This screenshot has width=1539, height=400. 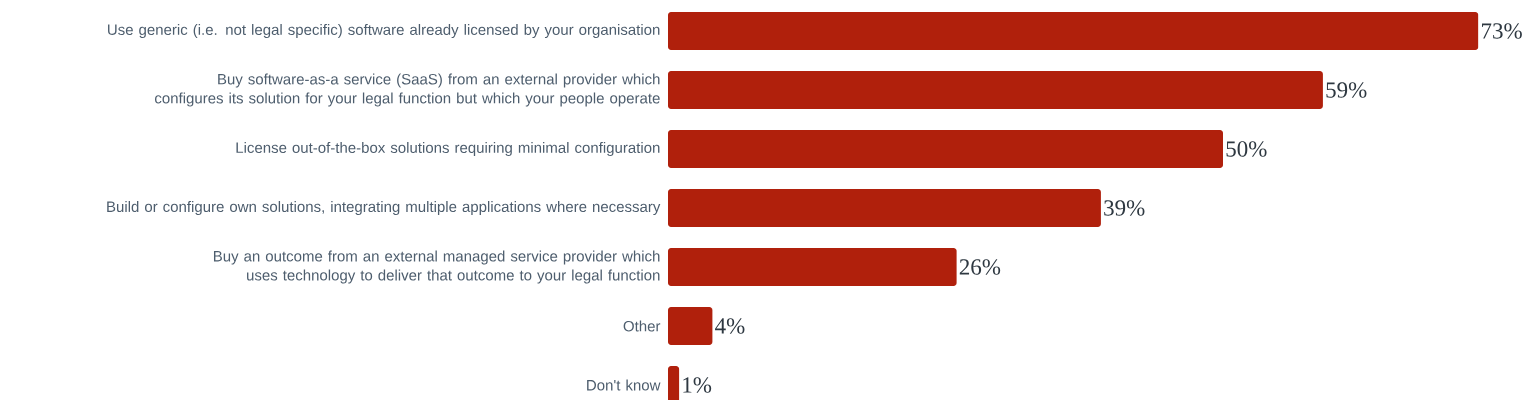 What do you see at coordinates (436, 267) in the screenshot?
I see `y-tick-label: Buy an outcome from an external managed service provider which uses technology to deliver that outcome to your legal function` at bounding box center [436, 267].